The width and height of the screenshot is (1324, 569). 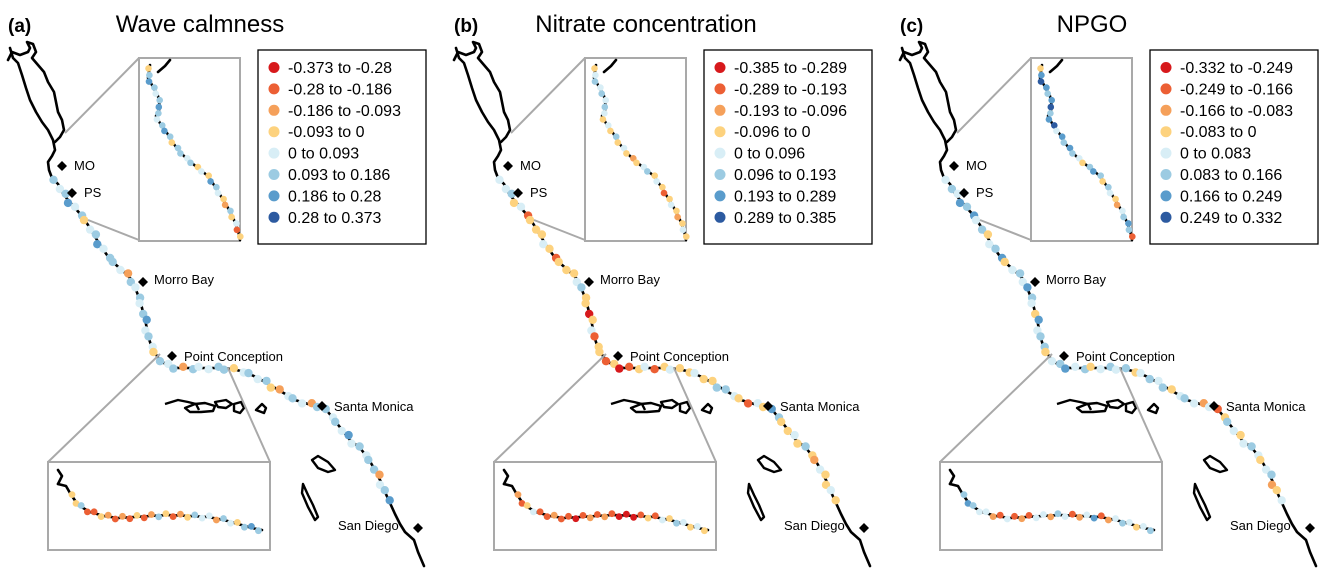 I want to click on legend-label: -0.166 to -0.083, so click(x=1236, y=111).